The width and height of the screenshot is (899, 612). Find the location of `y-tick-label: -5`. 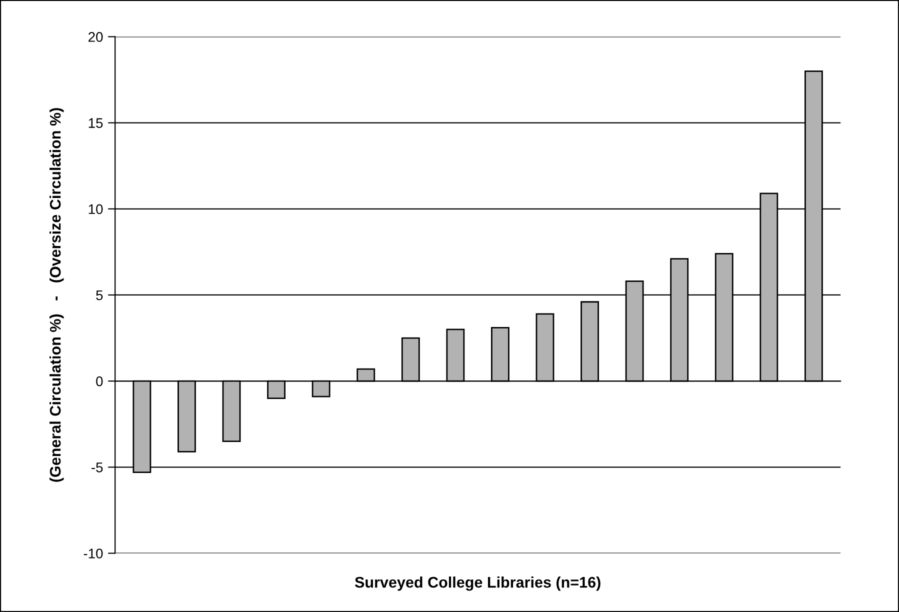

y-tick-label: -5 is located at coordinates (97, 467).